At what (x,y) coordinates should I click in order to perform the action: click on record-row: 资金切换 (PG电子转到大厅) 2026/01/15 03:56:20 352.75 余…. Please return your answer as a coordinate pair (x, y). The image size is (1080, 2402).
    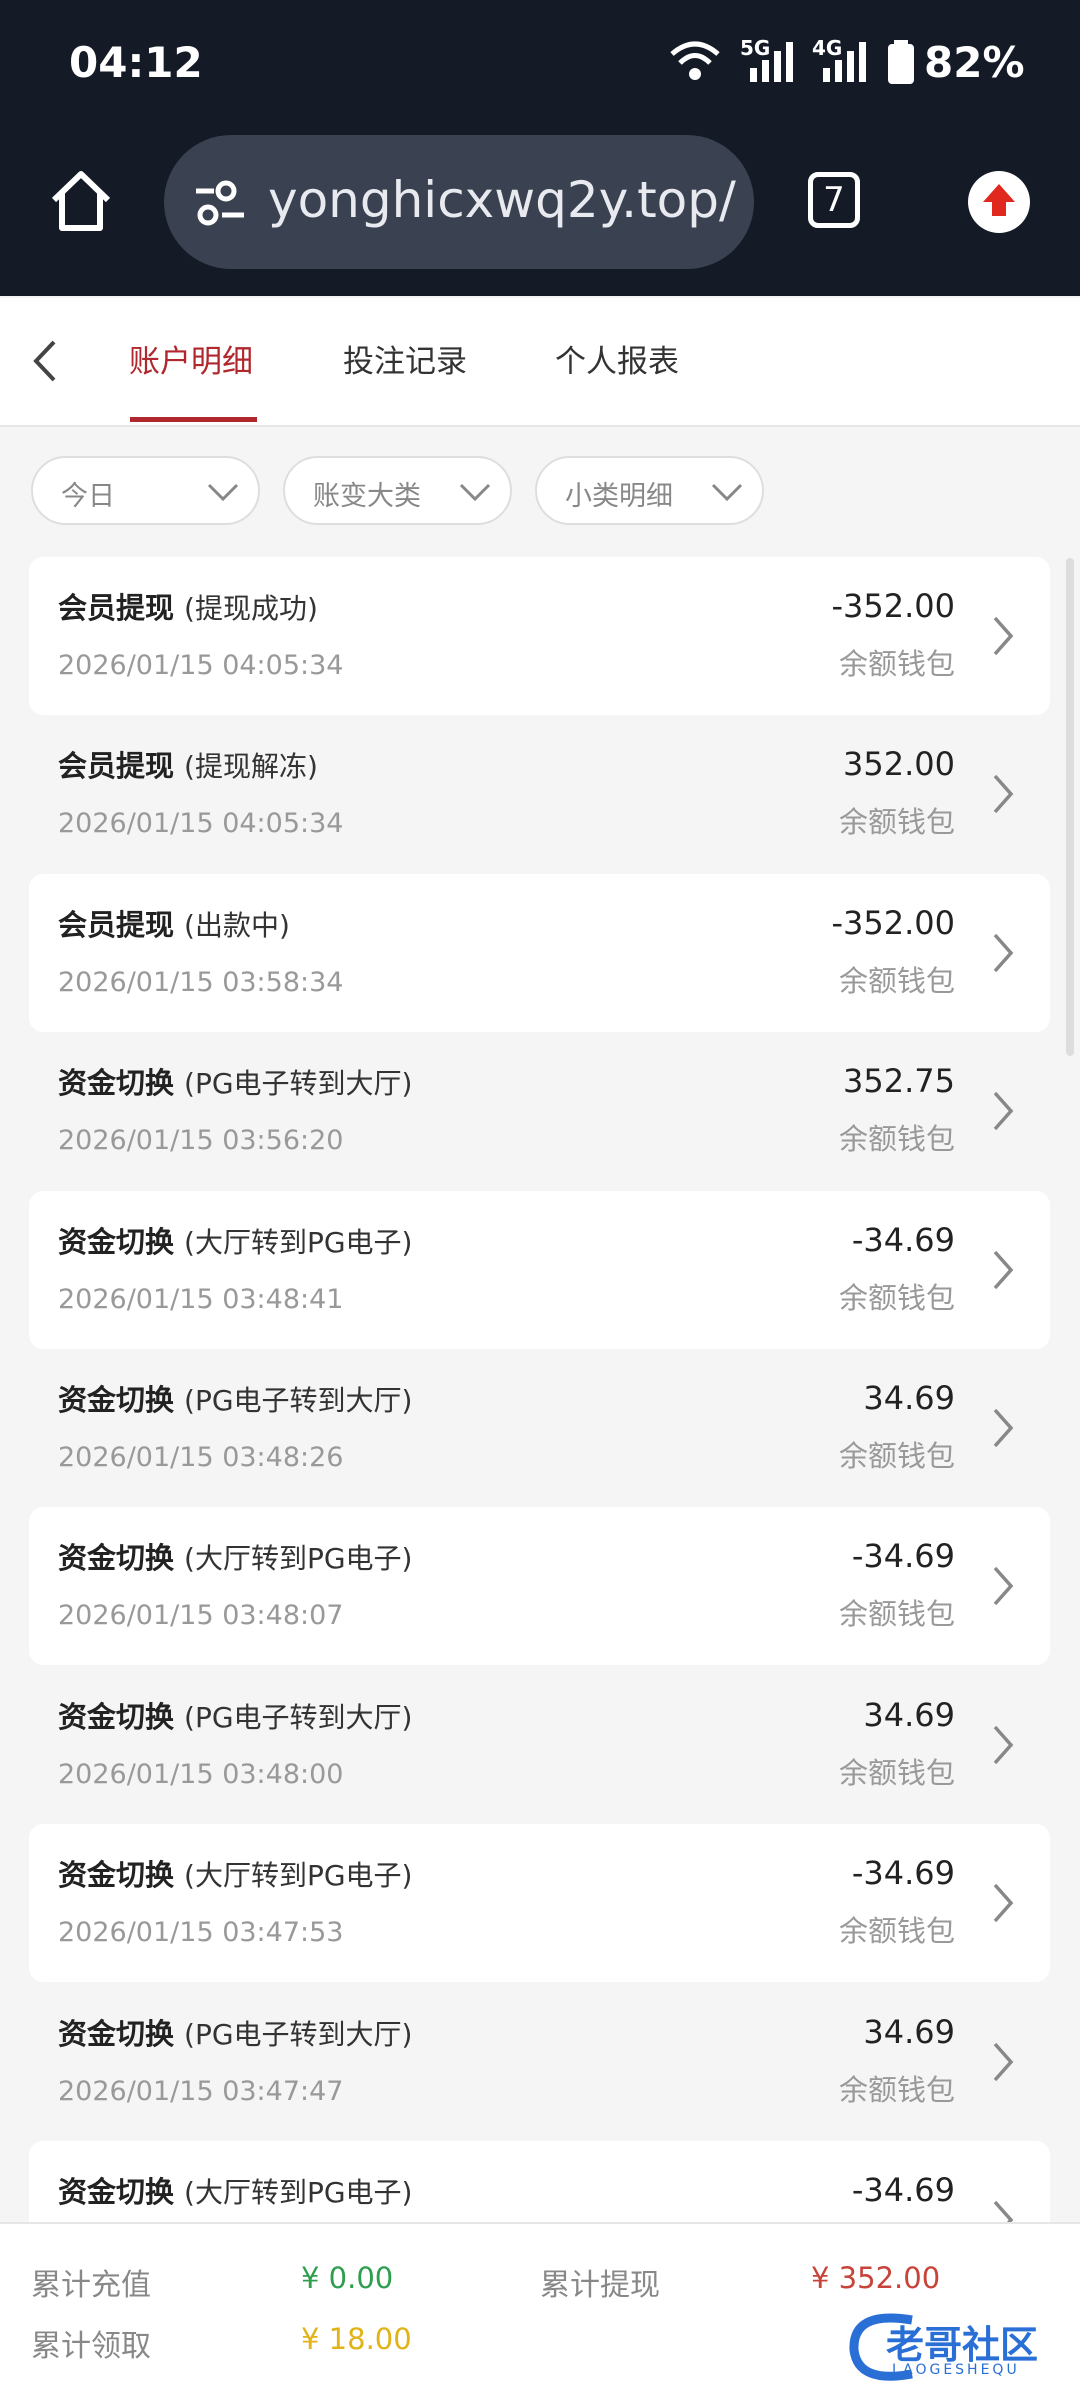
    Looking at the image, I should click on (539, 1111).